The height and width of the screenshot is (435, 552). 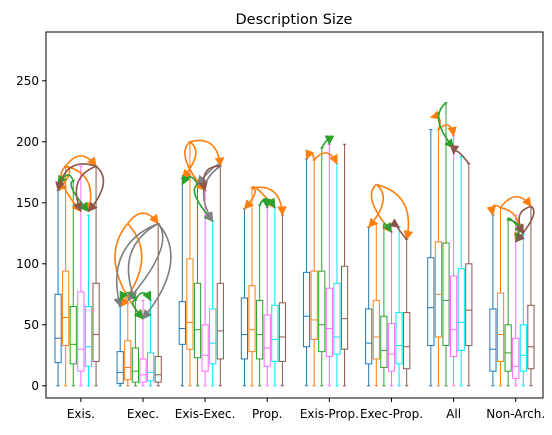 I want to click on x-tick-label: Exis., so click(x=81, y=414).